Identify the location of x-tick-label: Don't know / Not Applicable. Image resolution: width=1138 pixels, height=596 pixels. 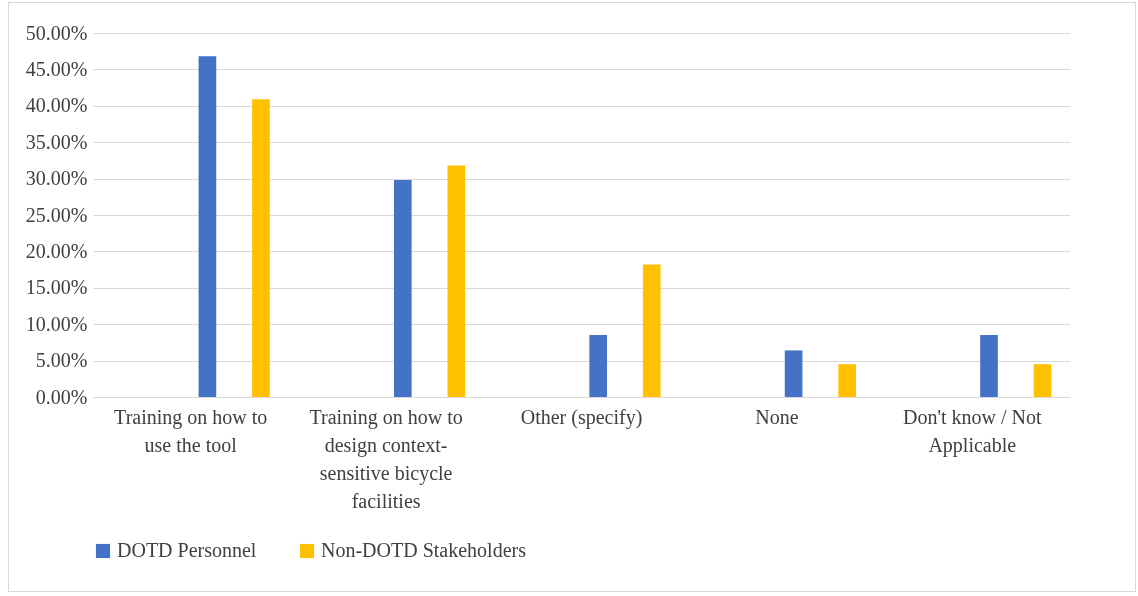
(973, 431).